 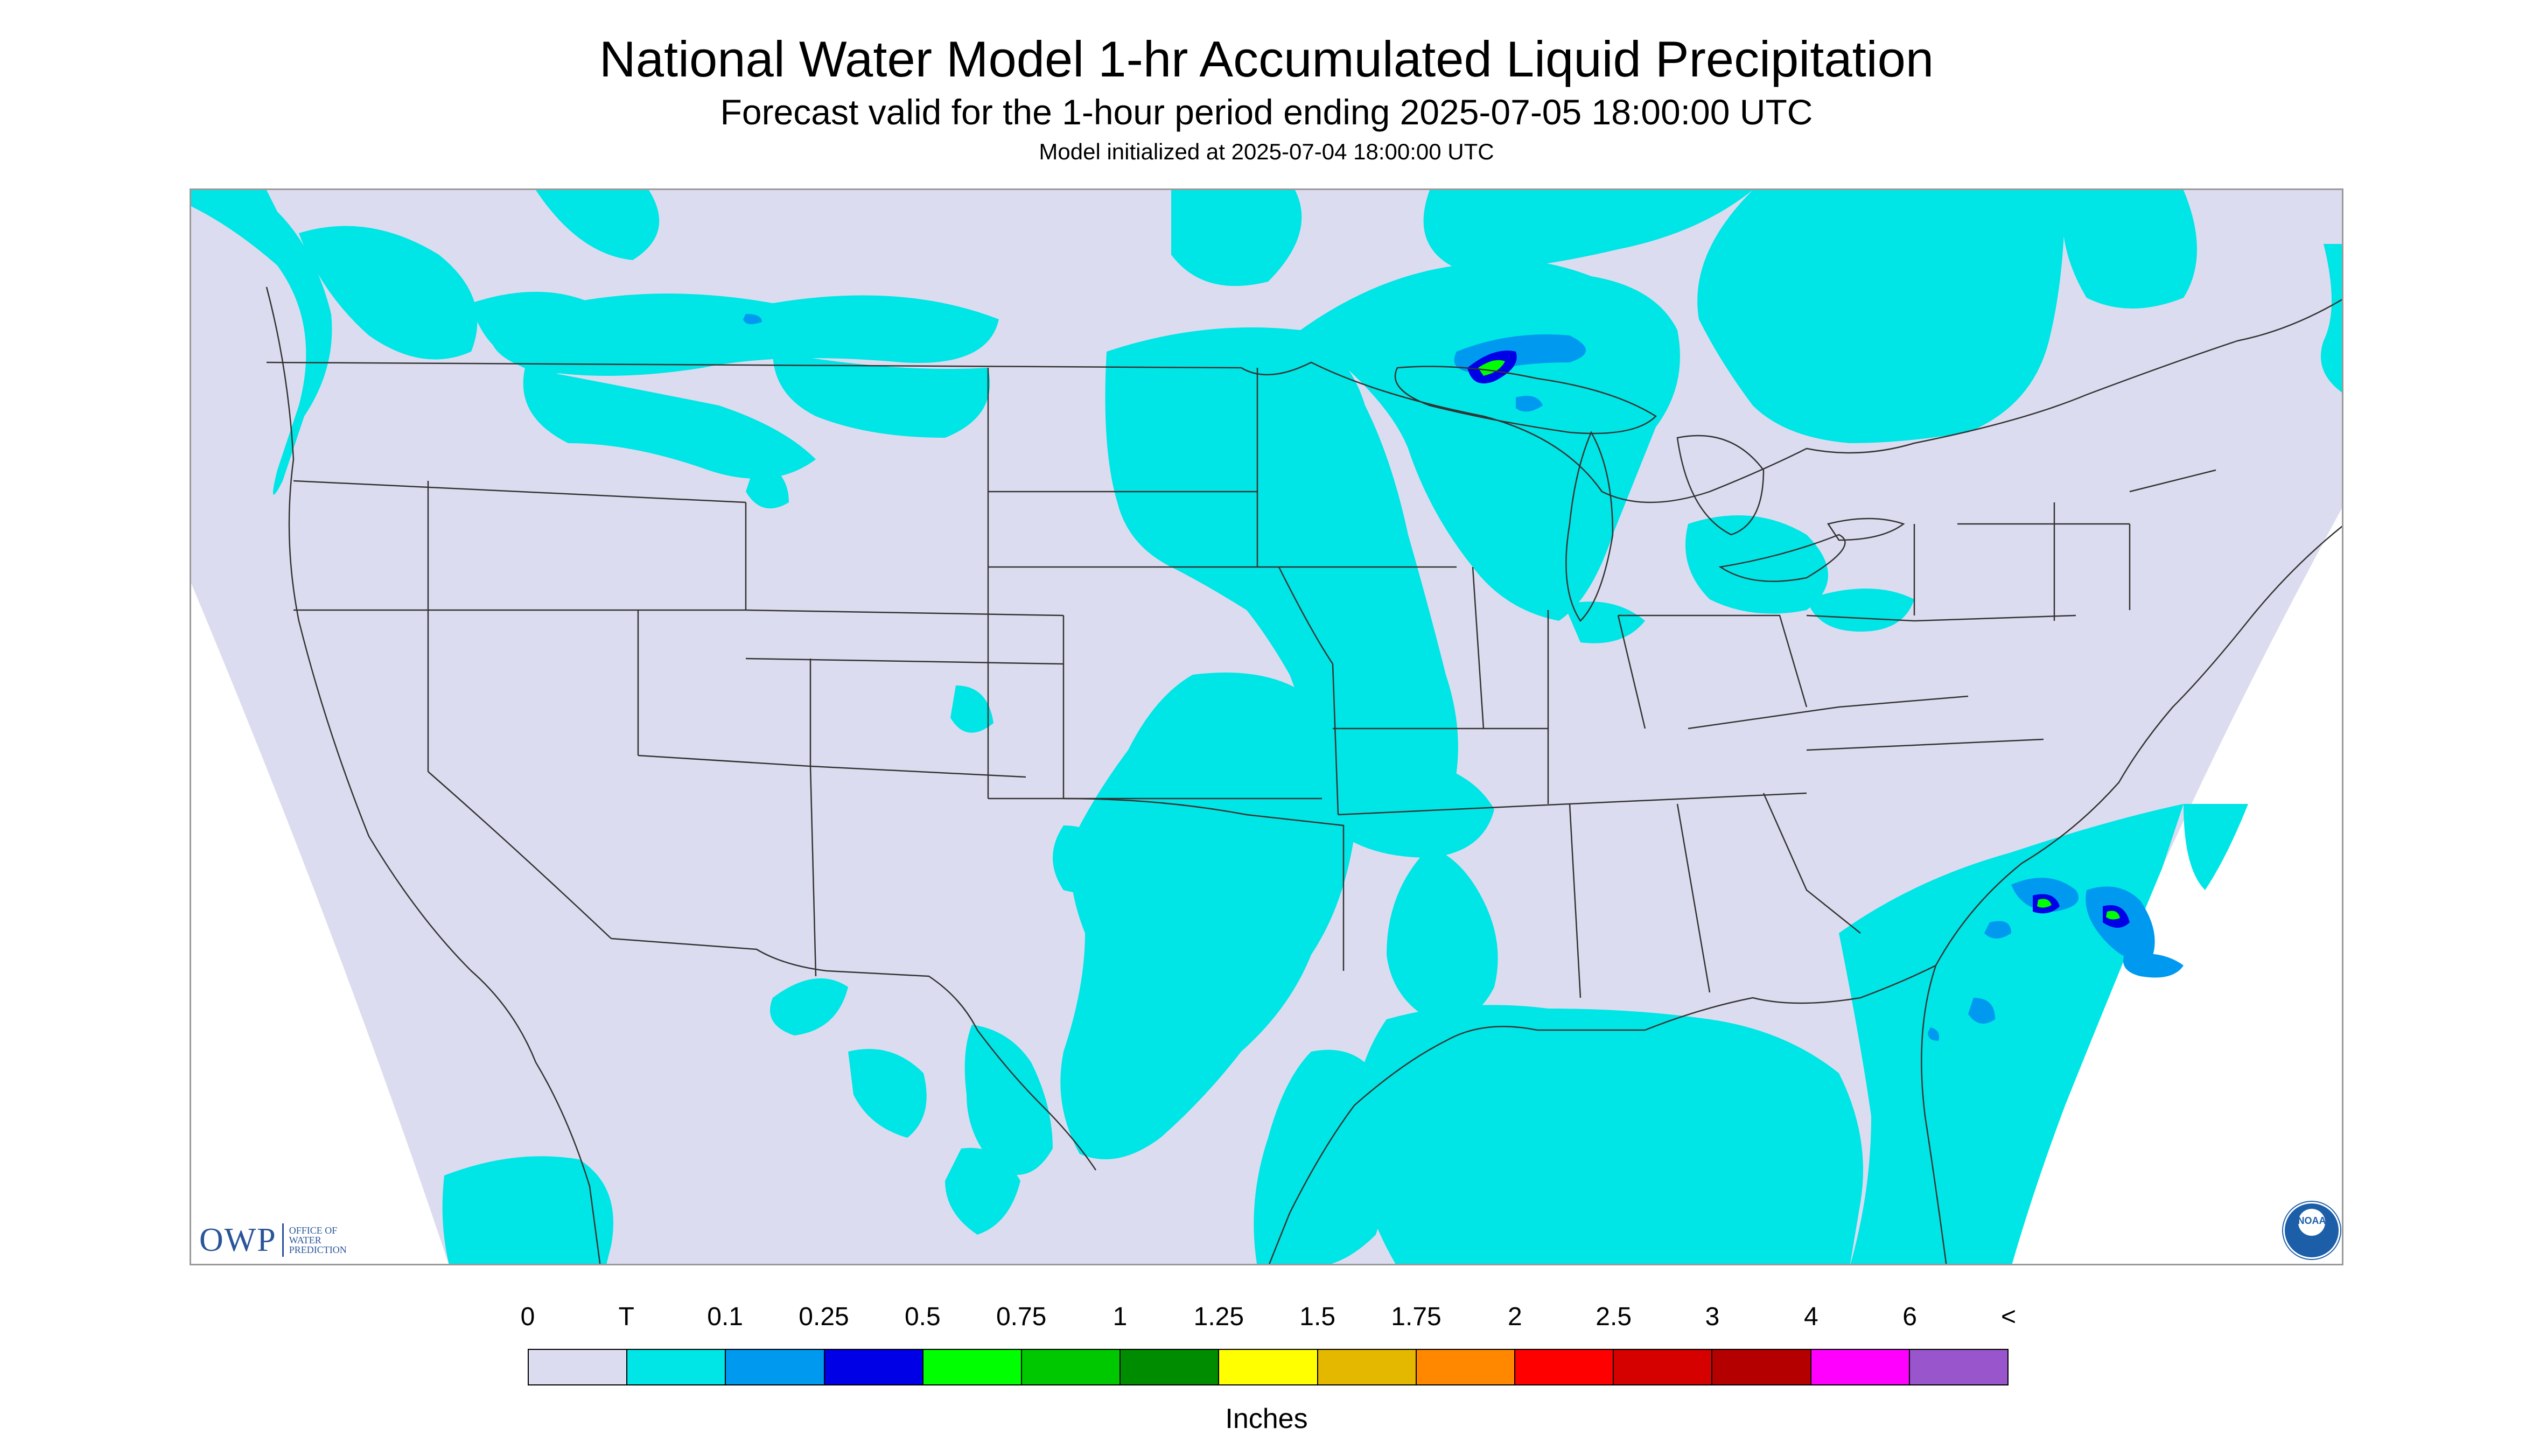 What do you see at coordinates (1266, 1318) in the screenshot?
I see `legend-labels: 0 T 0.1 0.25 0.5 0.75 1 1.25 1.5 1.75 2 2.5 3 4 6 <` at bounding box center [1266, 1318].